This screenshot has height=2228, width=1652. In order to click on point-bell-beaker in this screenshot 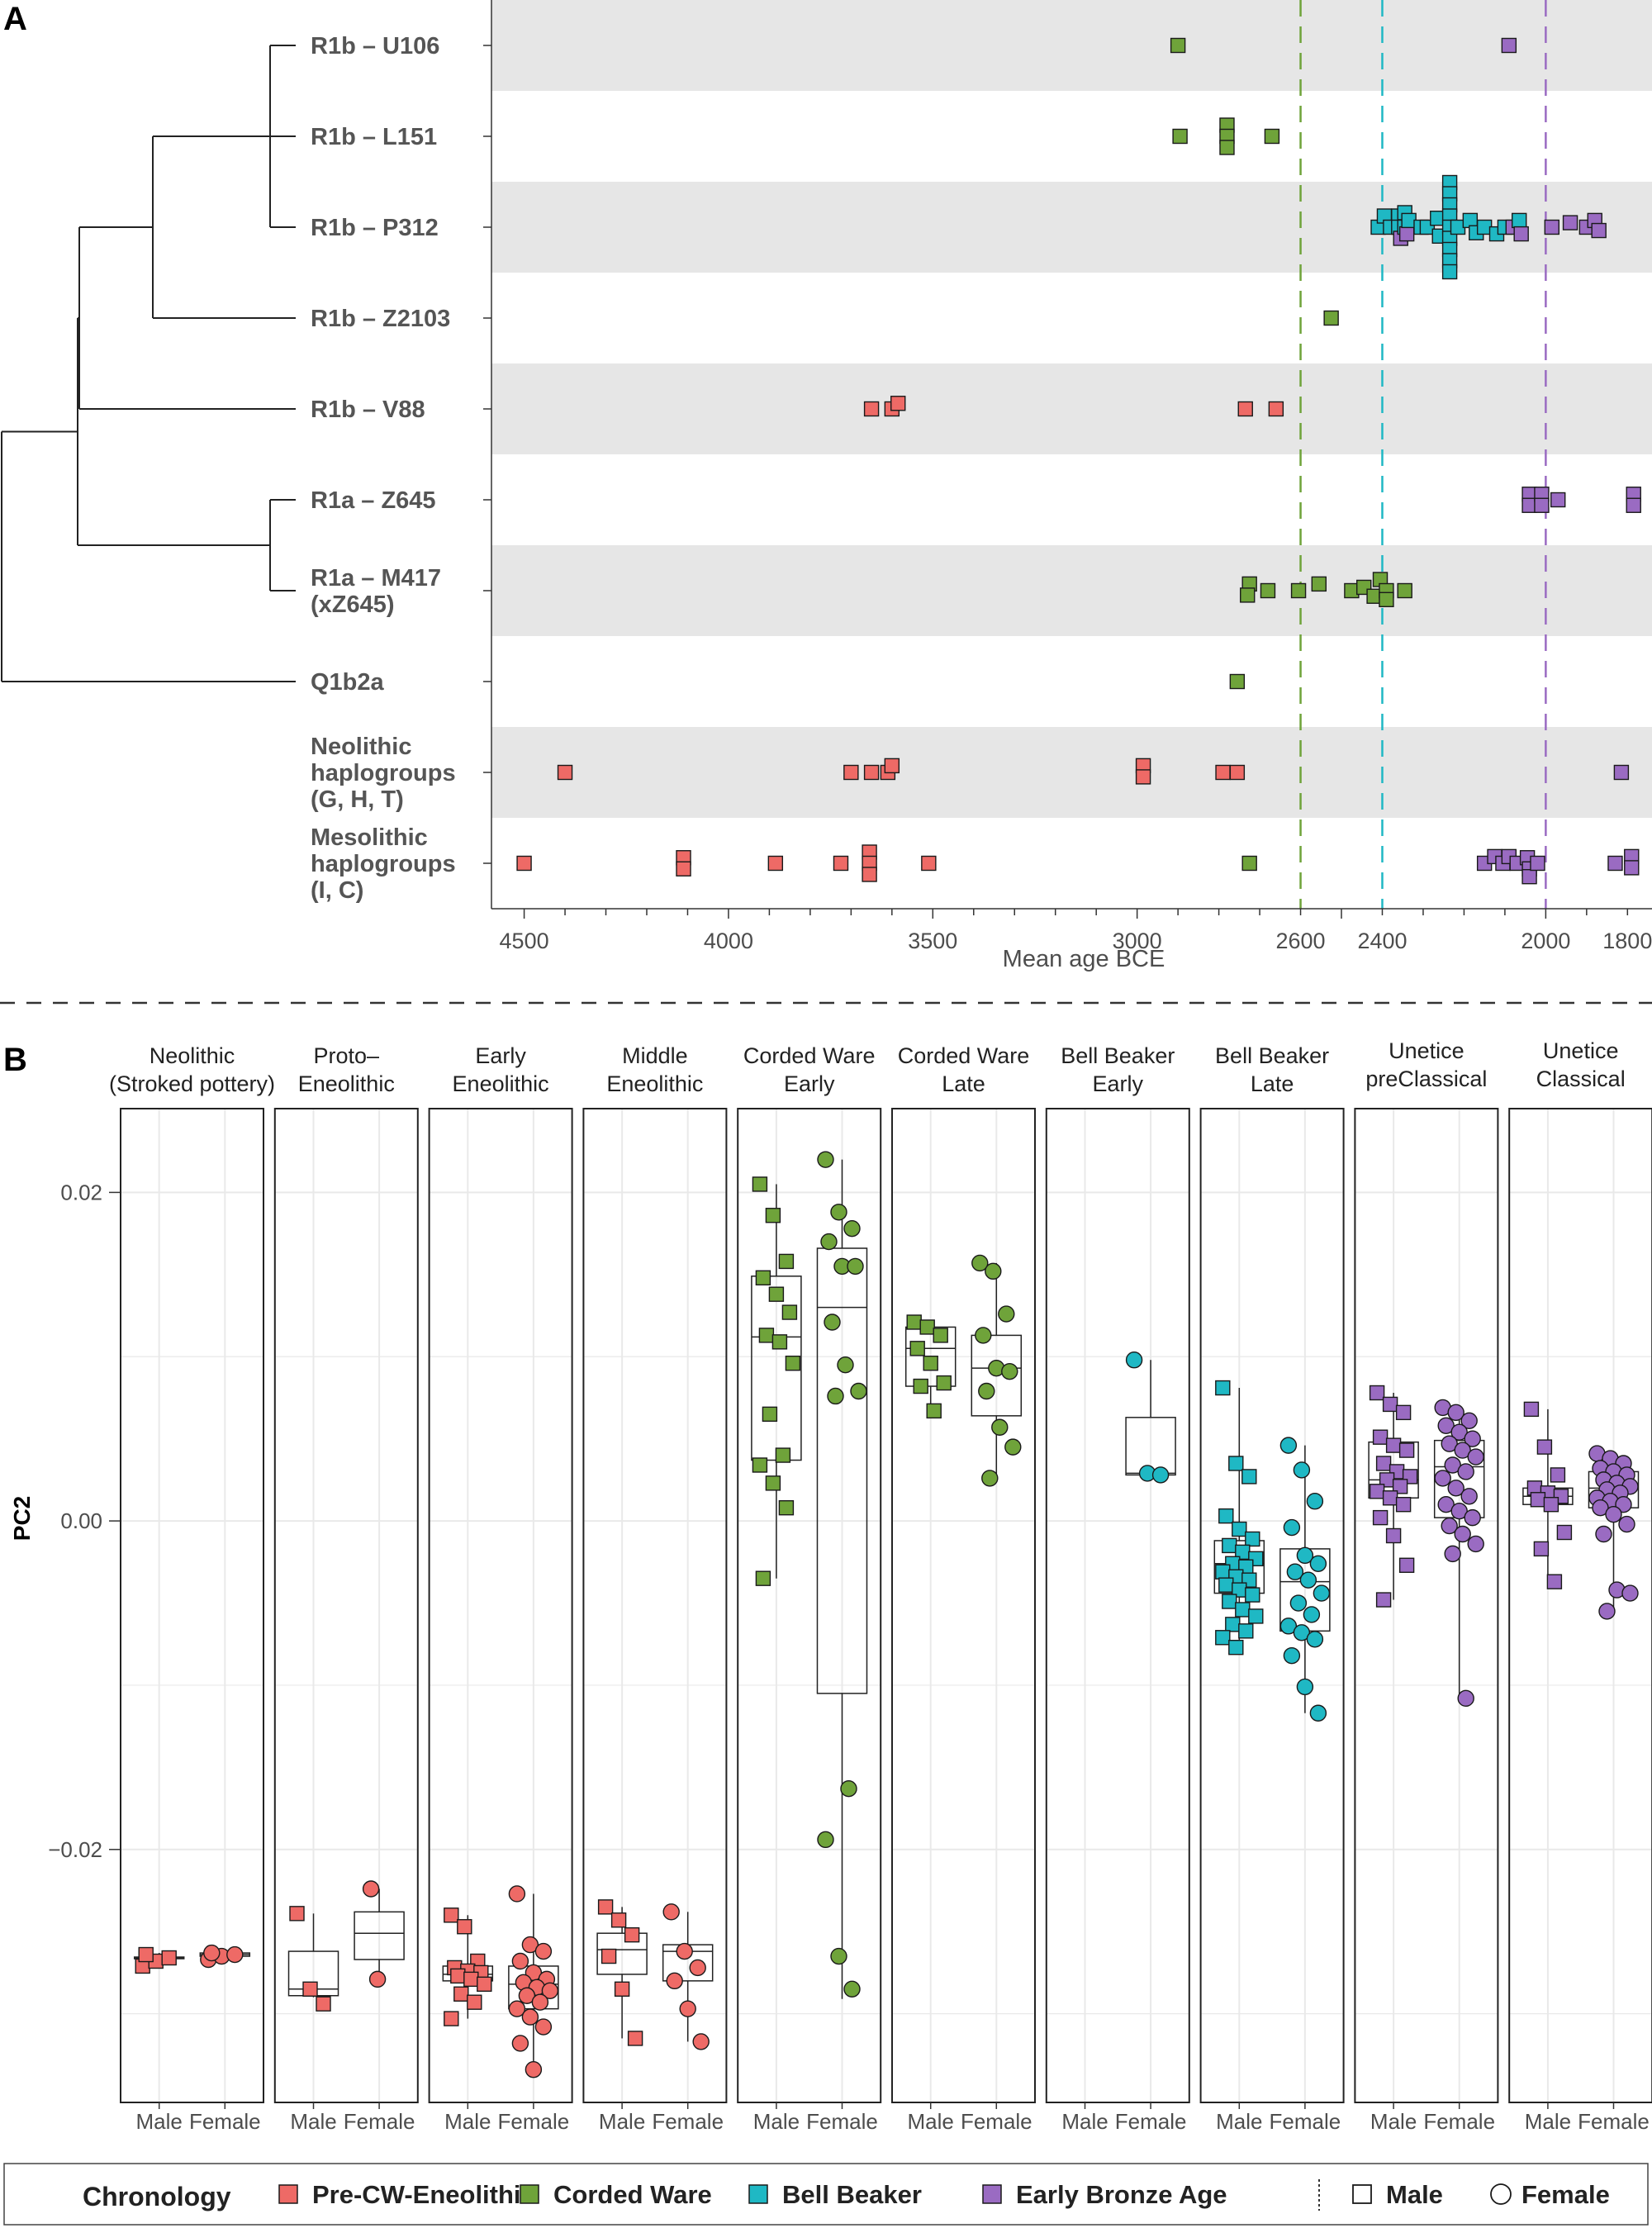, I will do `click(1519, 220)`.